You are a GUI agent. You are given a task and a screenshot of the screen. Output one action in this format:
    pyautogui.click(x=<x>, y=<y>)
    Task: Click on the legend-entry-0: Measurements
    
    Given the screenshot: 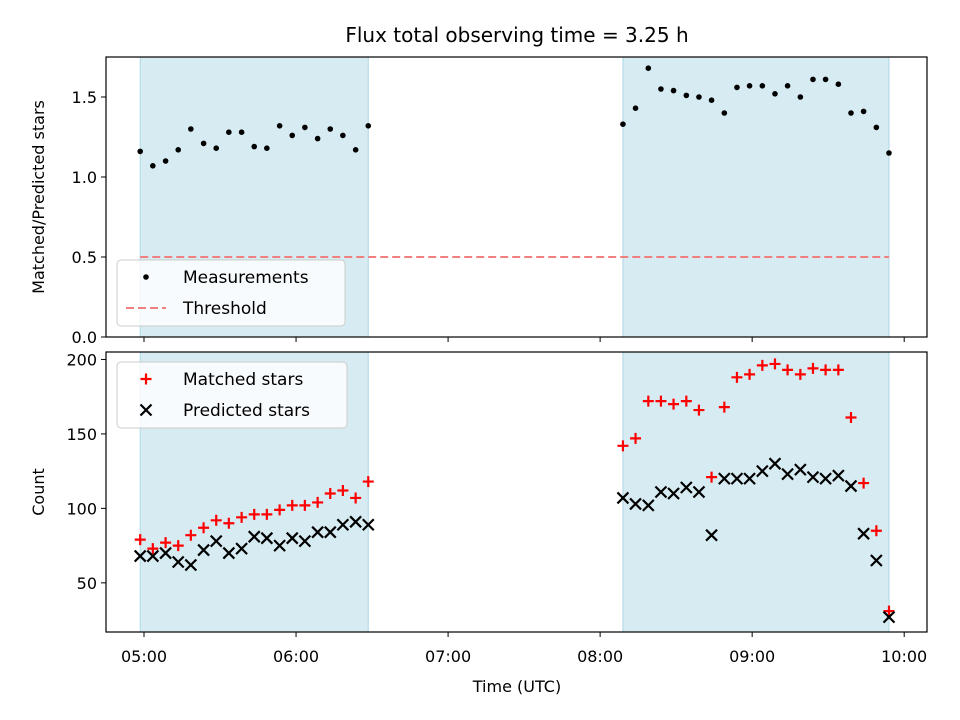 What is the action you would take?
    pyautogui.click(x=246, y=278)
    